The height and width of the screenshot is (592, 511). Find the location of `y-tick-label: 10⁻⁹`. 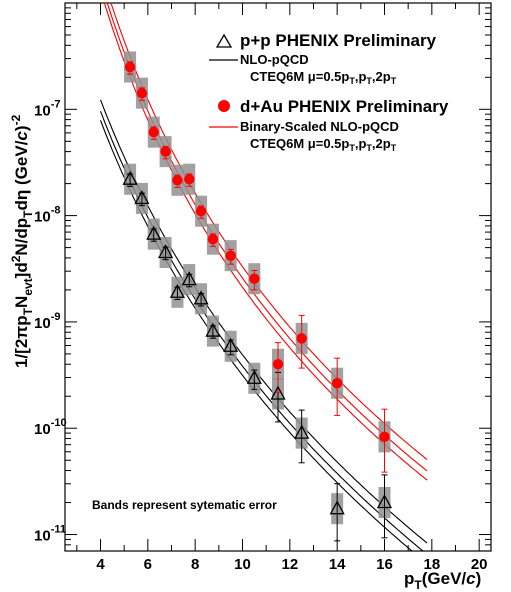

y-tick-label: 10⁻⁹ is located at coordinates (47, 321).